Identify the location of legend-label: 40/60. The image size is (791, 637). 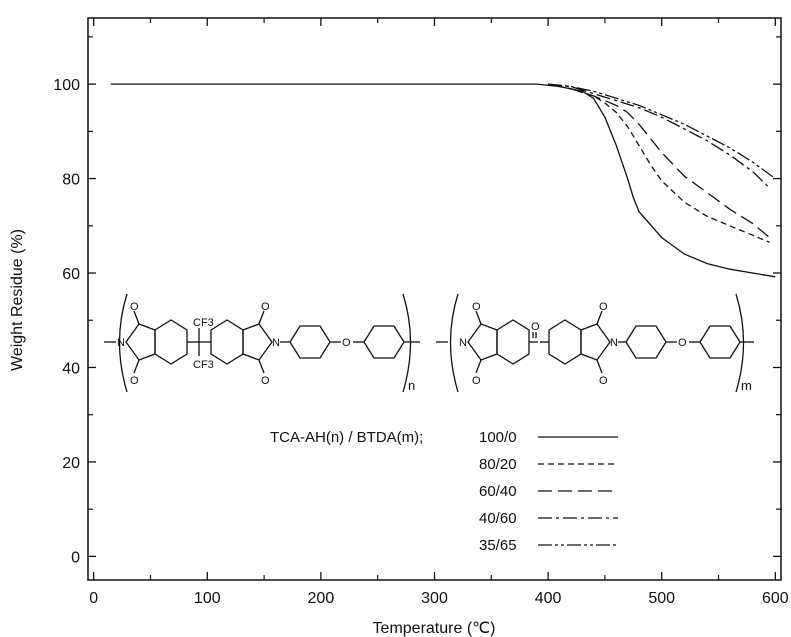
(498, 518).